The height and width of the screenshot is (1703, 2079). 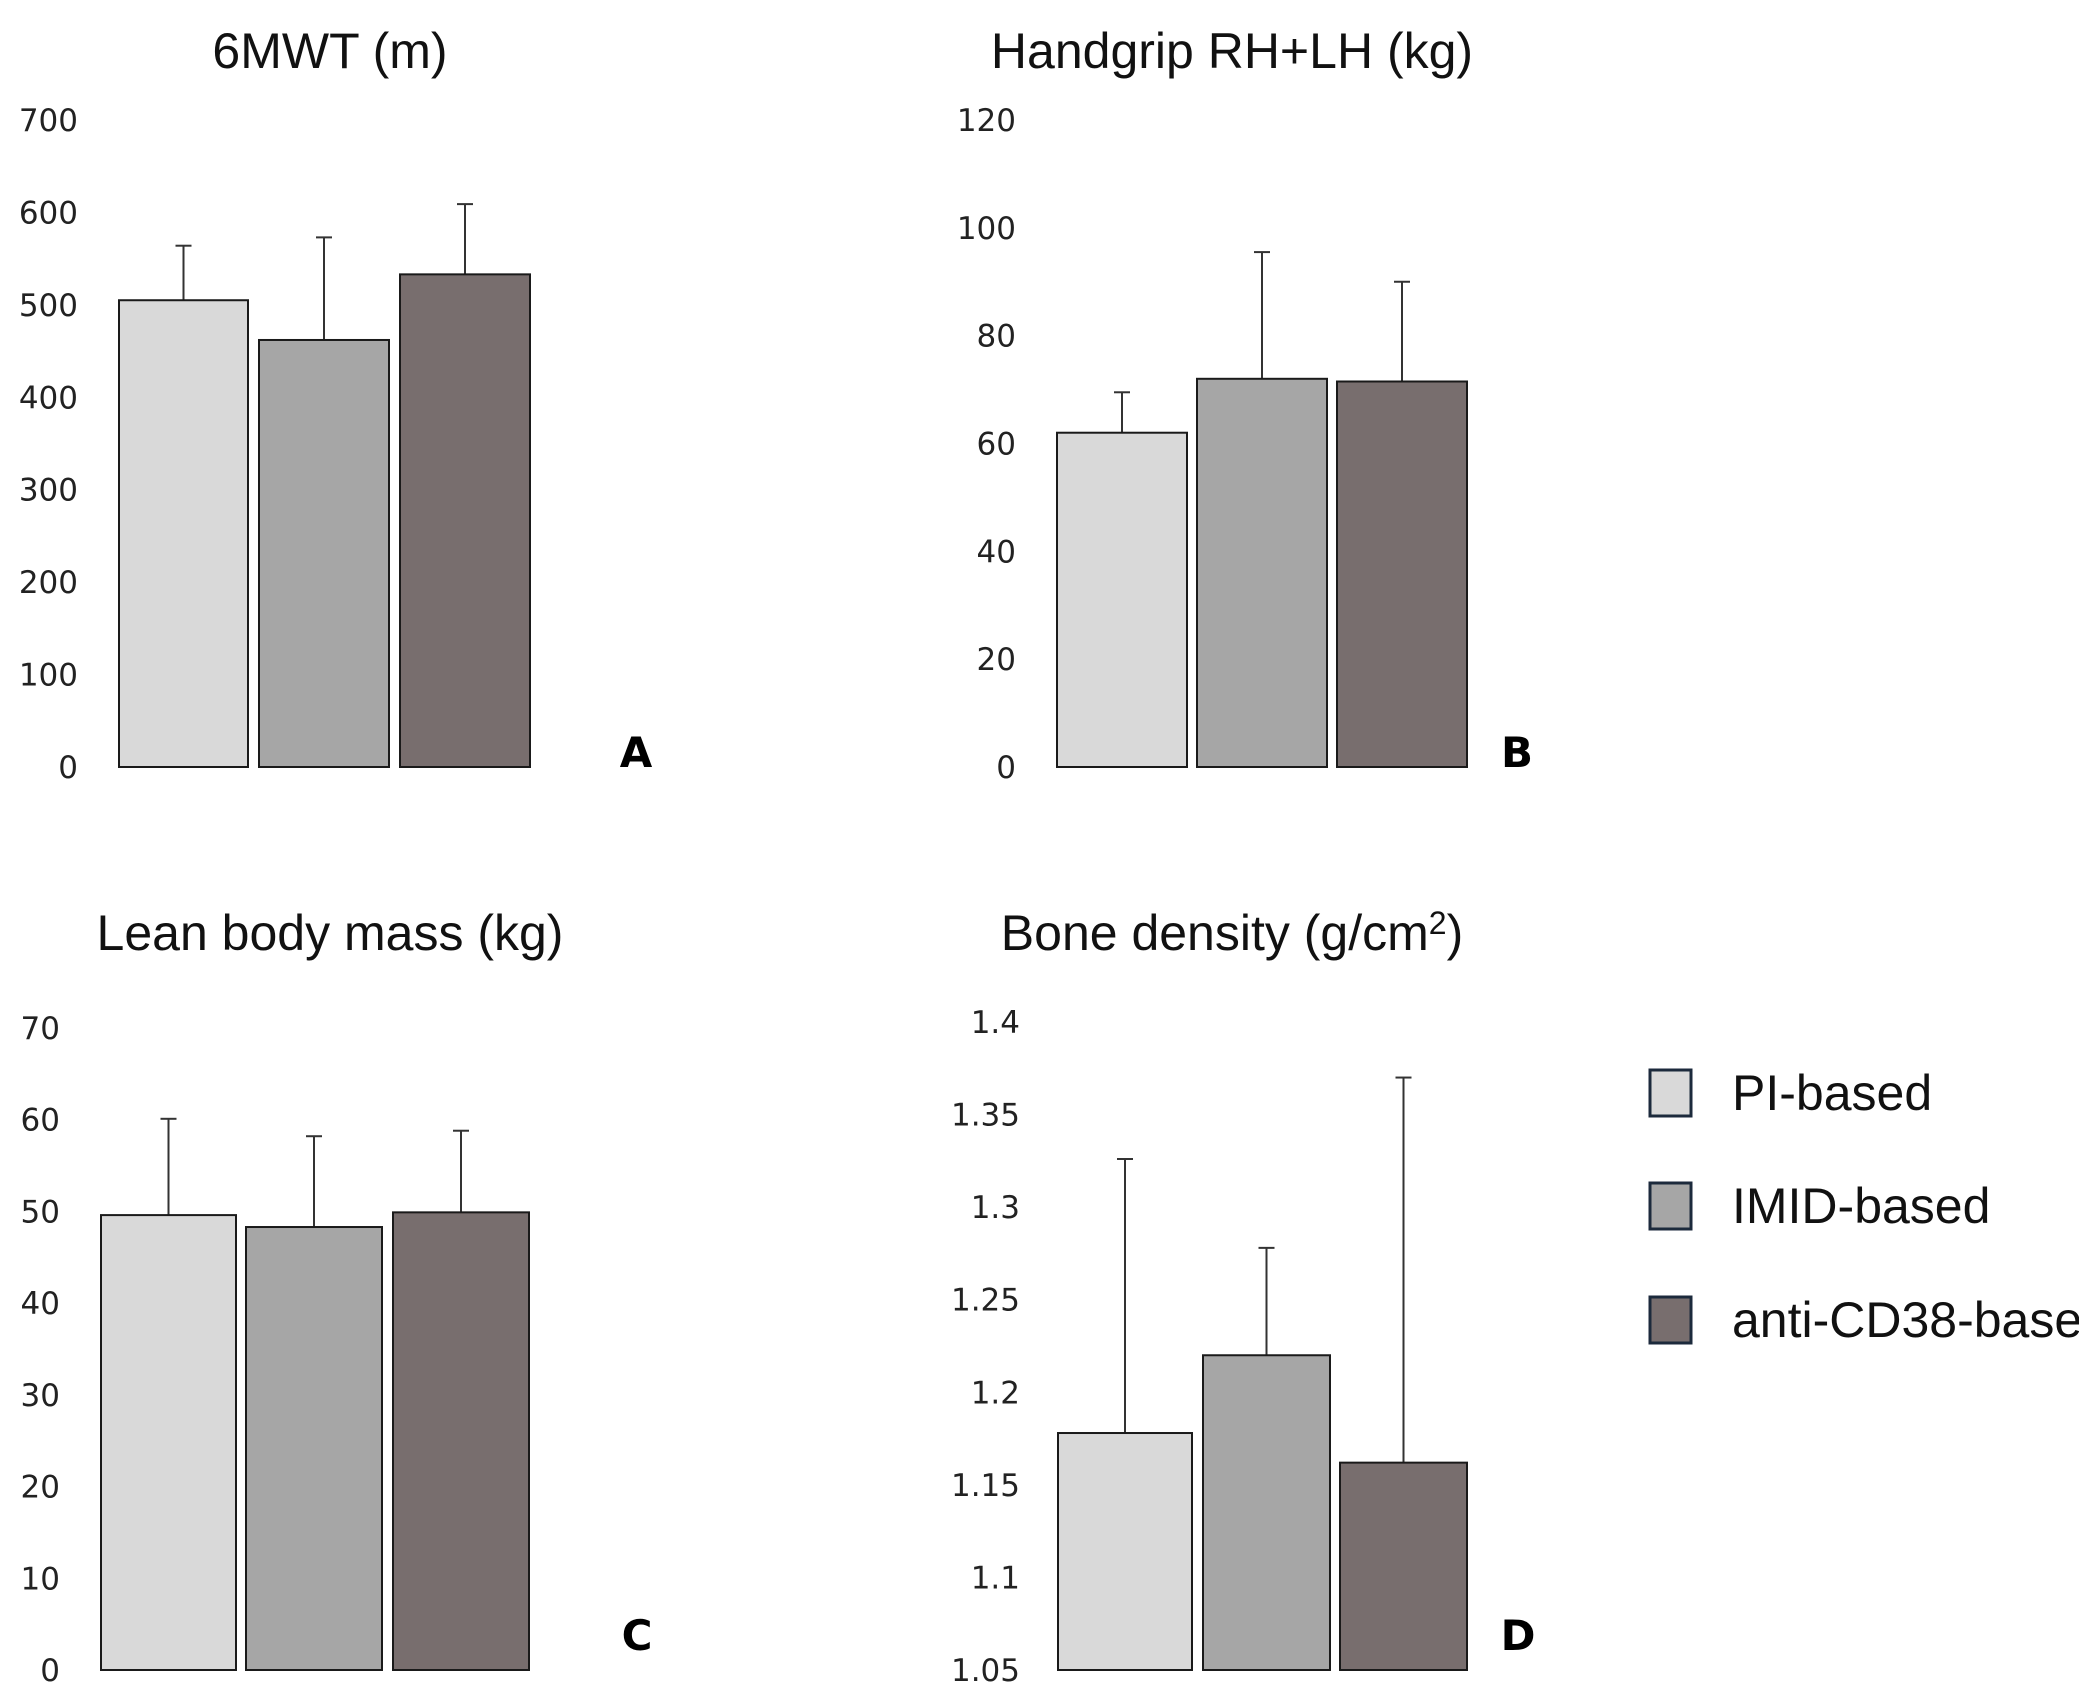 I want to click on panel-letter: D, so click(x=1518, y=1635).